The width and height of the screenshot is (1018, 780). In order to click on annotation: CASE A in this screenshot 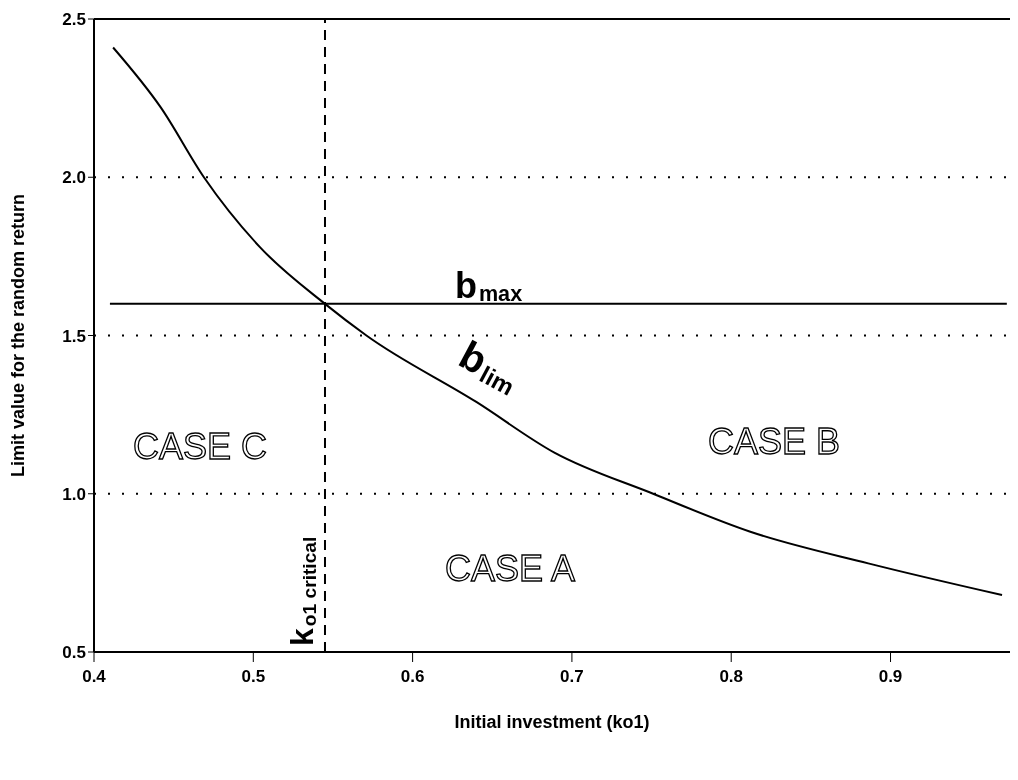, I will do `click(510, 569)`.